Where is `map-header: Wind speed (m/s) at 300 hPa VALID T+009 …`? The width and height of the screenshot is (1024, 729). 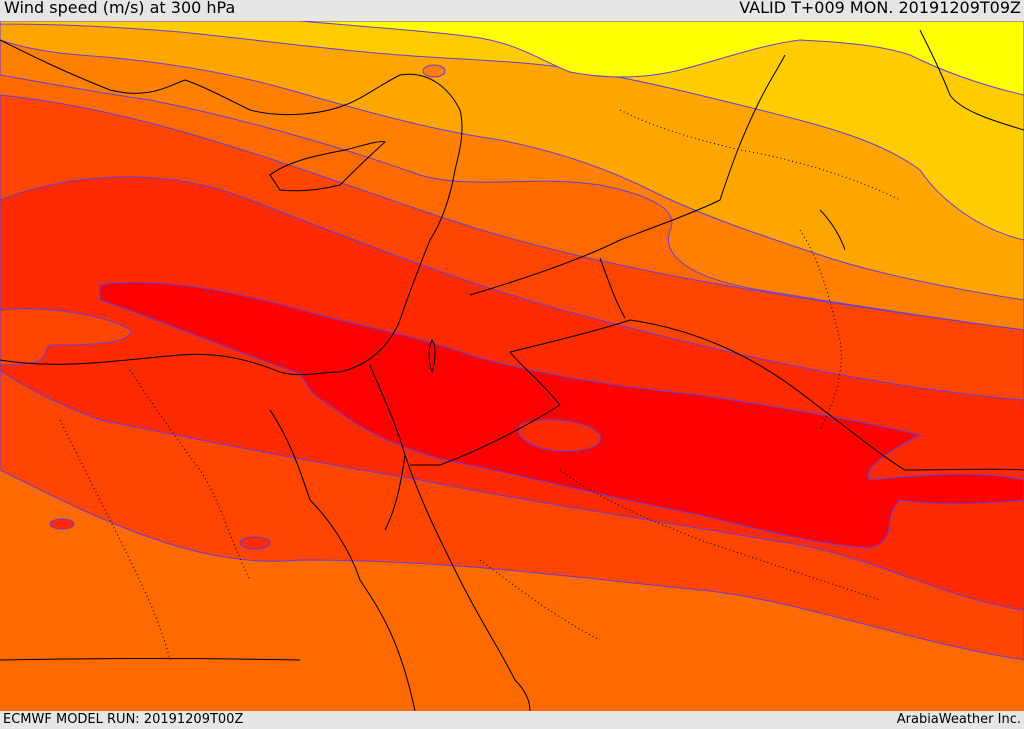
map-header: Wind speed (m/s) at 300 hPa VALID T+009 … is located at coordinates (512, 10).